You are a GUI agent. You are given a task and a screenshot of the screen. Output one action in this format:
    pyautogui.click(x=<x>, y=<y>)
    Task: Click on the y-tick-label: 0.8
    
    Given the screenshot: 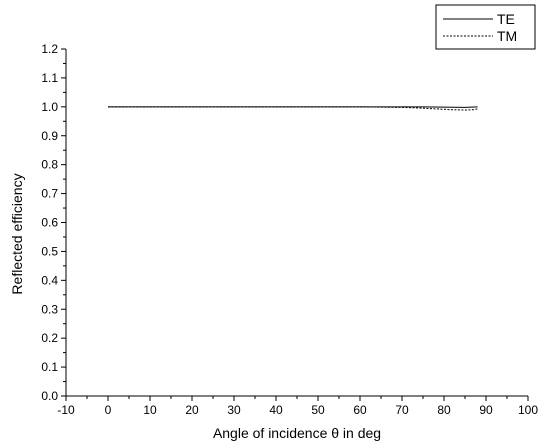 What is the action you would take?
    pyautogui.click(x=49, y=165)
    